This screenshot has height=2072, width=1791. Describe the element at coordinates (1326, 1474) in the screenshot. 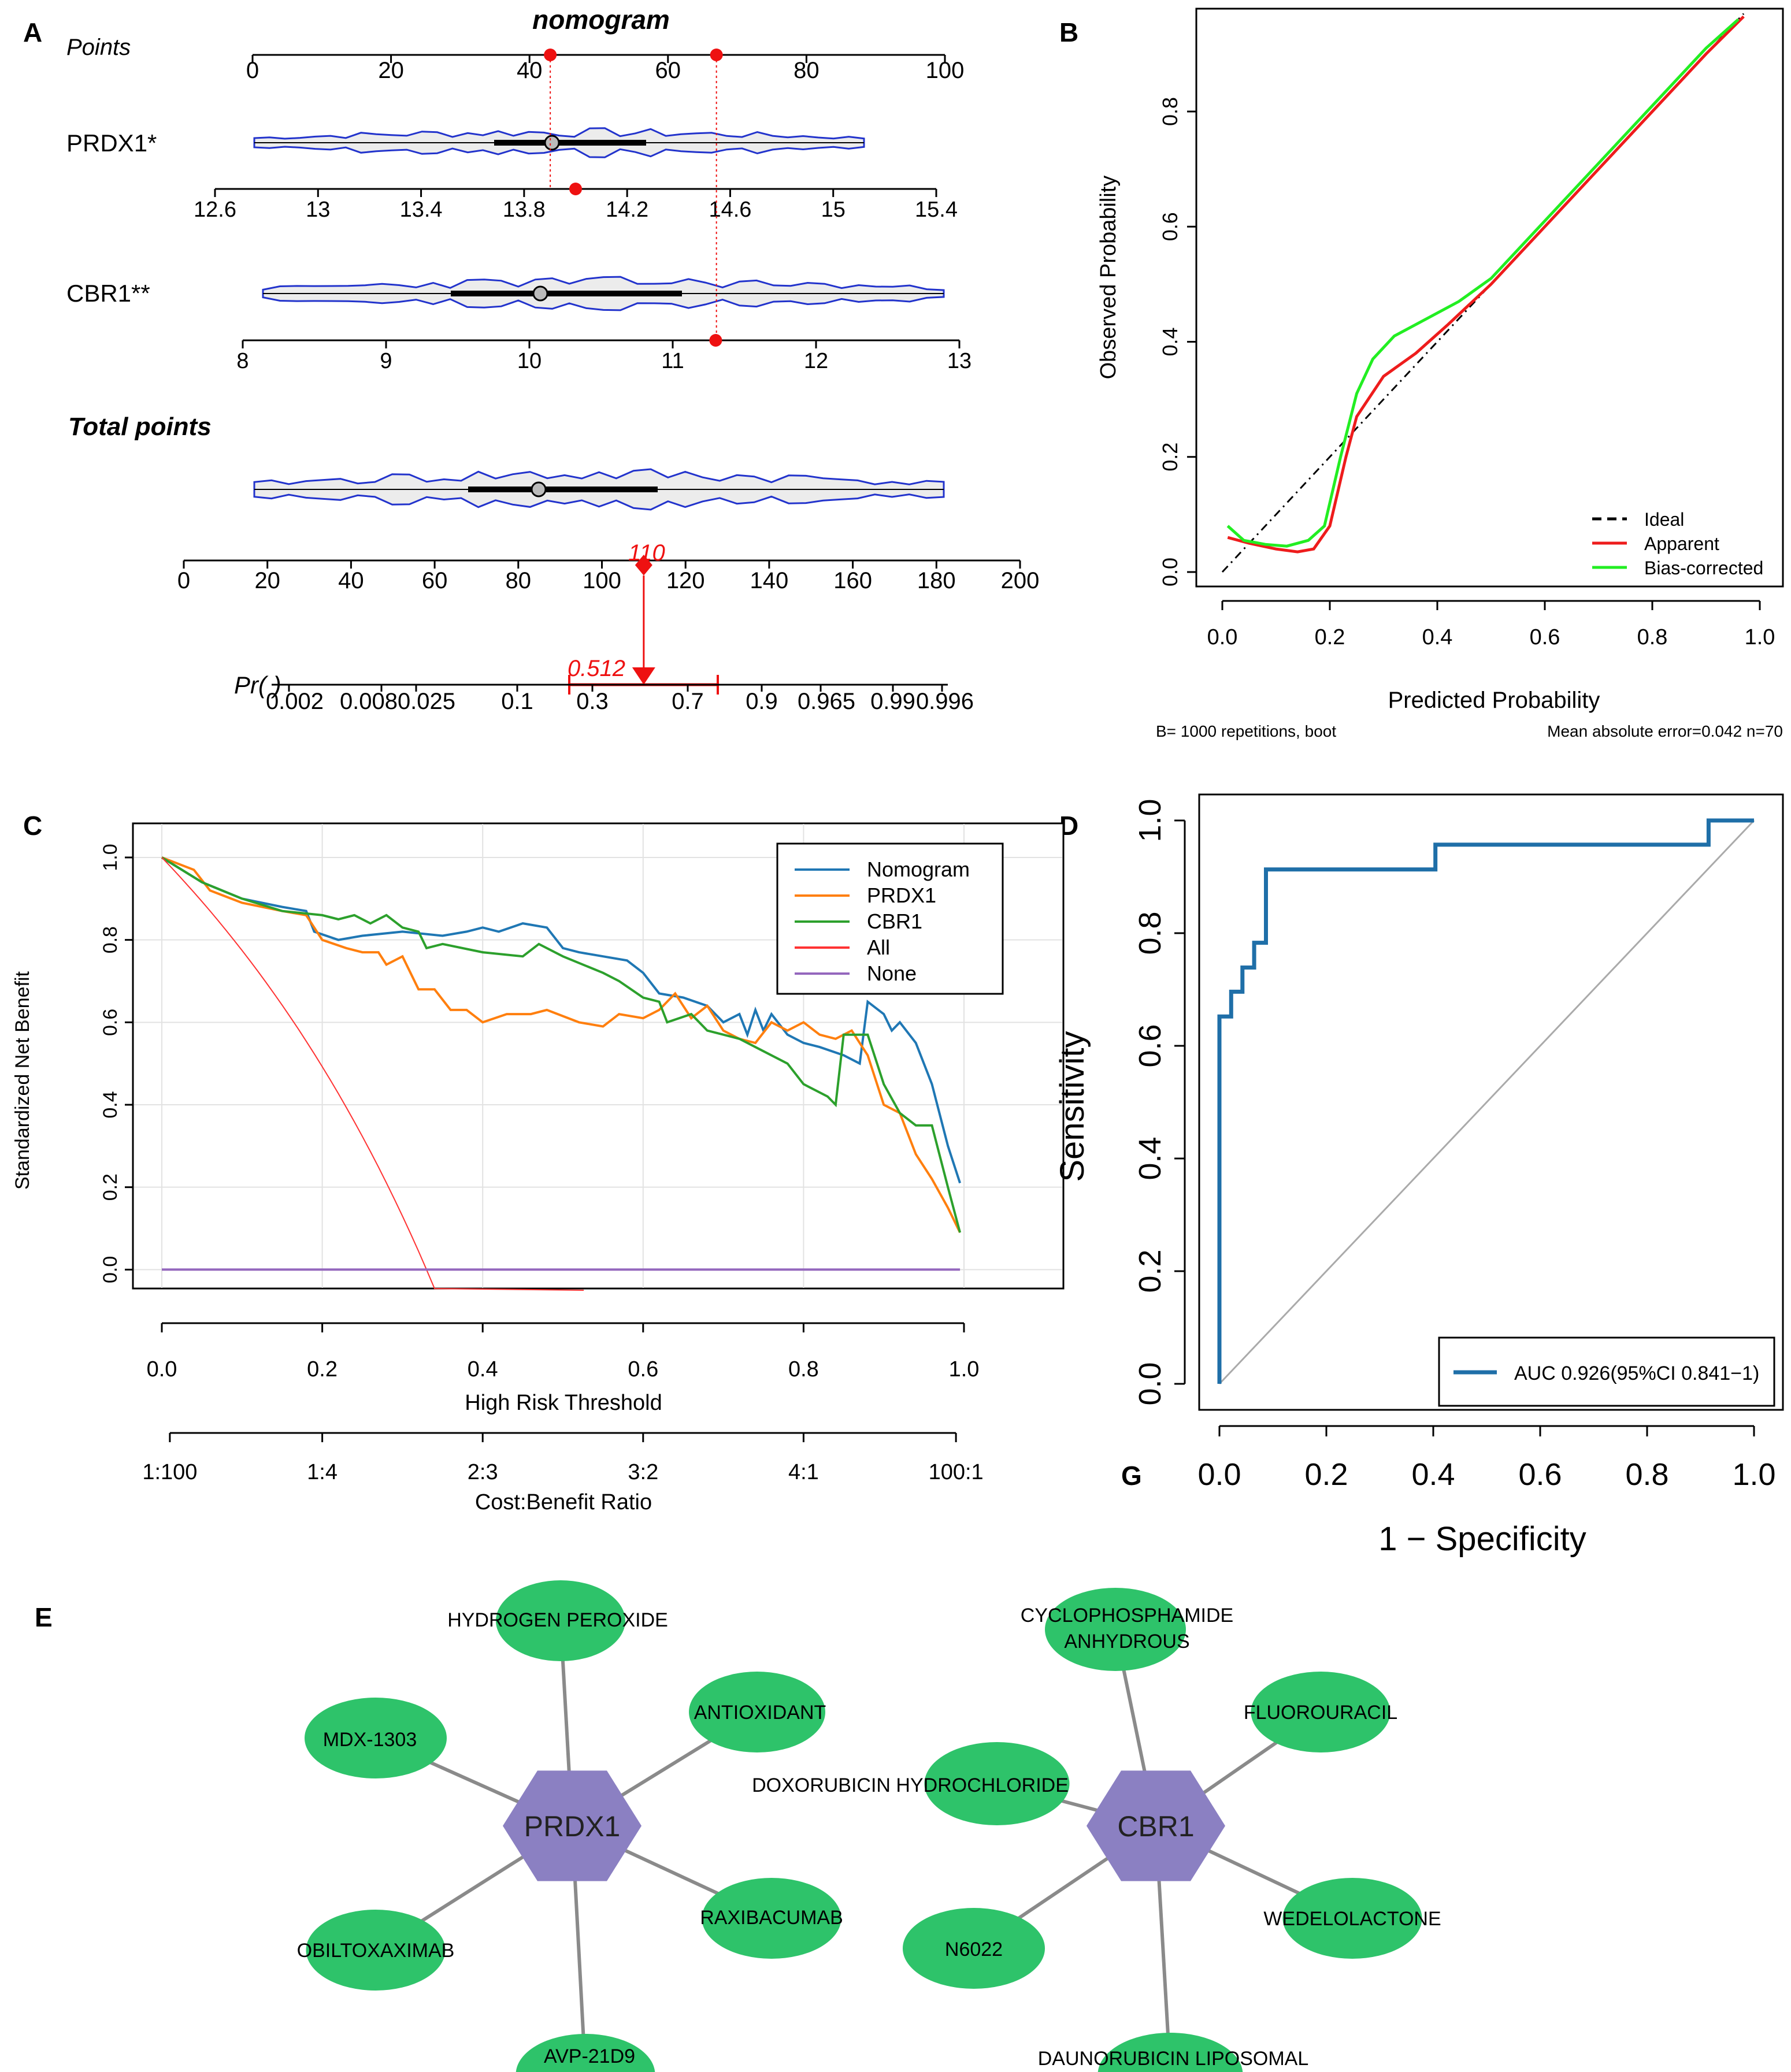

I see `roc-x-tick-label: 0.2` at that location.